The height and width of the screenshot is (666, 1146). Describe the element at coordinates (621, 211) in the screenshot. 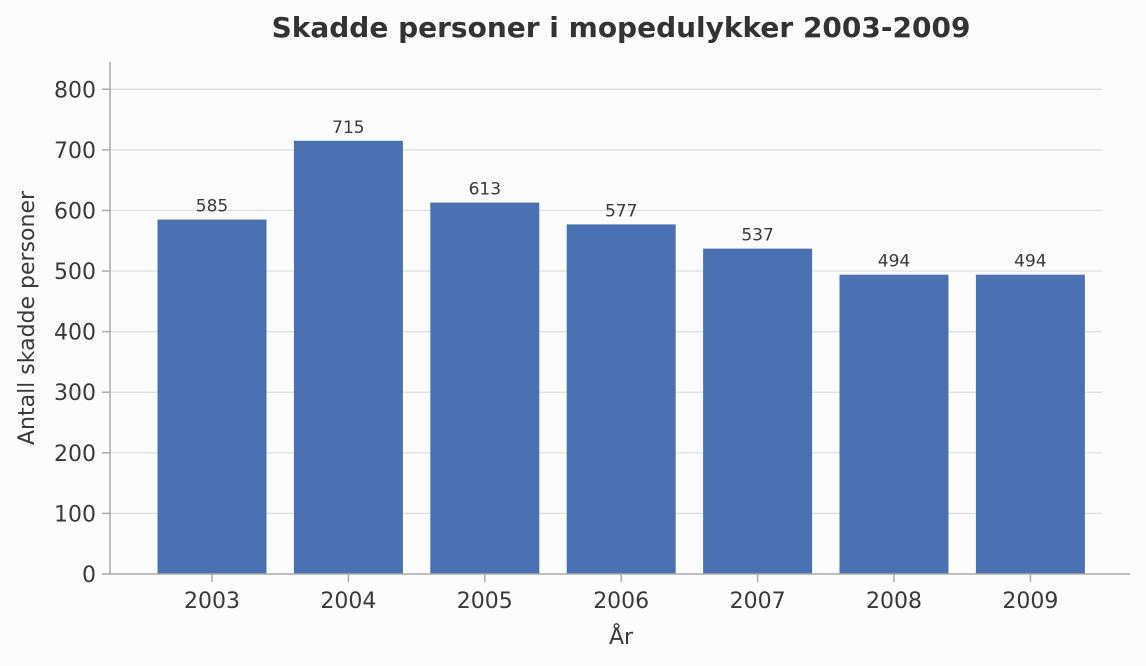

I see `bar-value-label: 577` at that location.